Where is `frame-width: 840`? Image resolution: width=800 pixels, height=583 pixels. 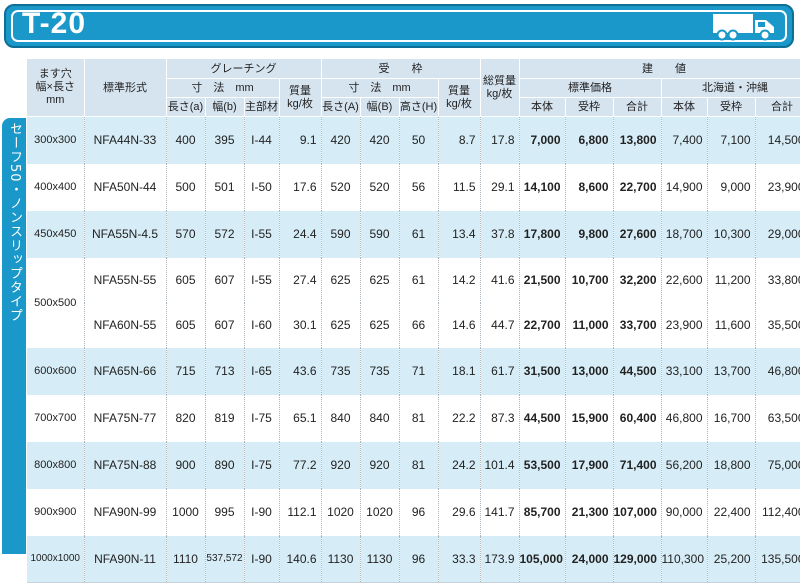 frame-width: 840 is located at coordinates (380, 418).